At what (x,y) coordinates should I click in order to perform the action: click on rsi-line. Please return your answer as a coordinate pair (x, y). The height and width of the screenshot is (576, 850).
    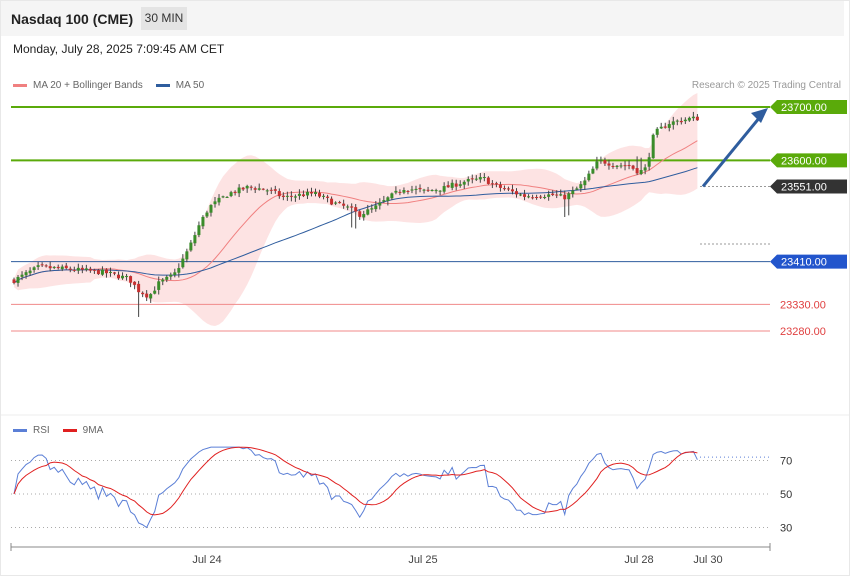
    Looking at the image, I should click on (355, 487).